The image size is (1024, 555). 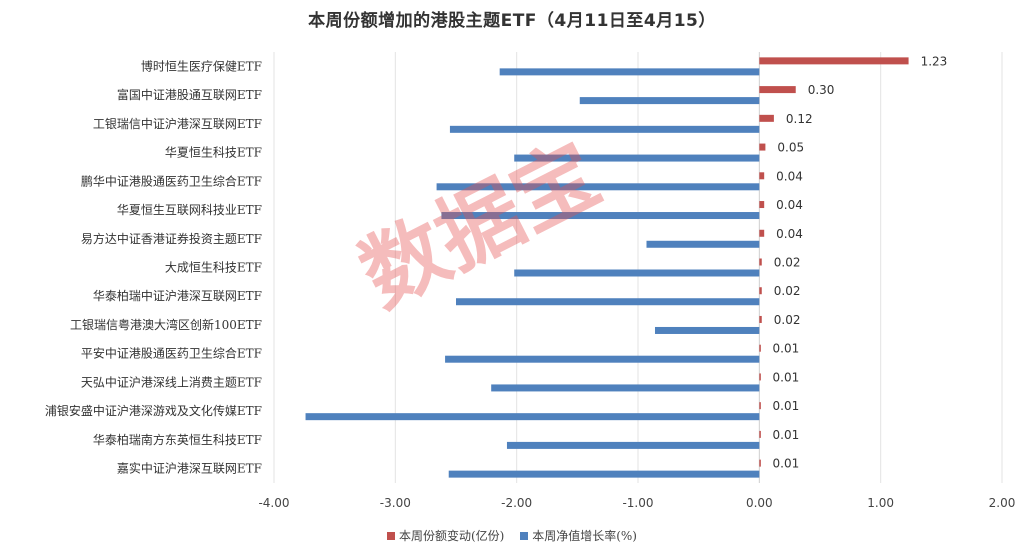 What do you see at coordinates (171, 180) in the screenshot?
I see `category-label: 鹏华中证港股通医药卫生综合ETF` at bounding box center [171, 180].